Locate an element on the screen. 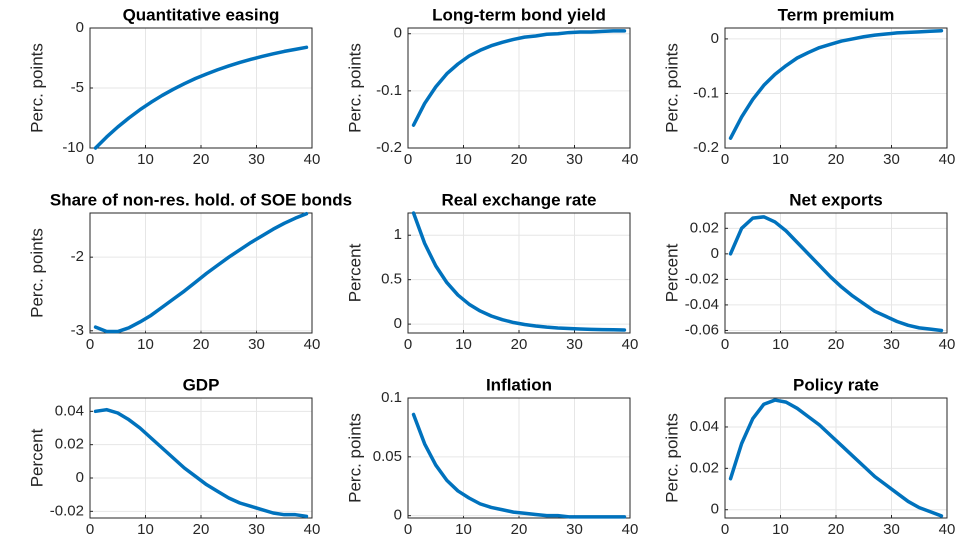 This screenshot has height=554, width=971. y-tick-label: 1 is located at coordinates (398, 234).